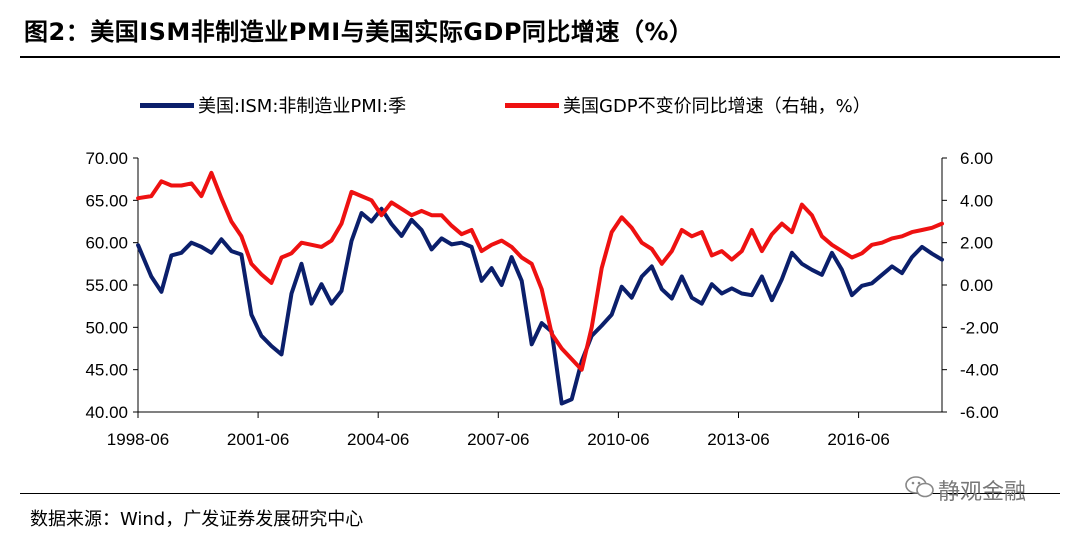 The width and height of the screenshot is (1080, 544). I want to click on x-tick-label: 1998-06, so click(138, 439).